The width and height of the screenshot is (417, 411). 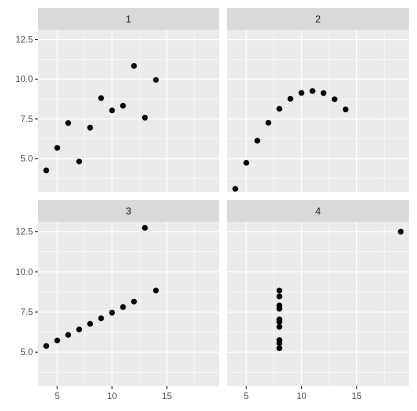 I want to click on facet-label-3: 3, so click(x=129, y=212).